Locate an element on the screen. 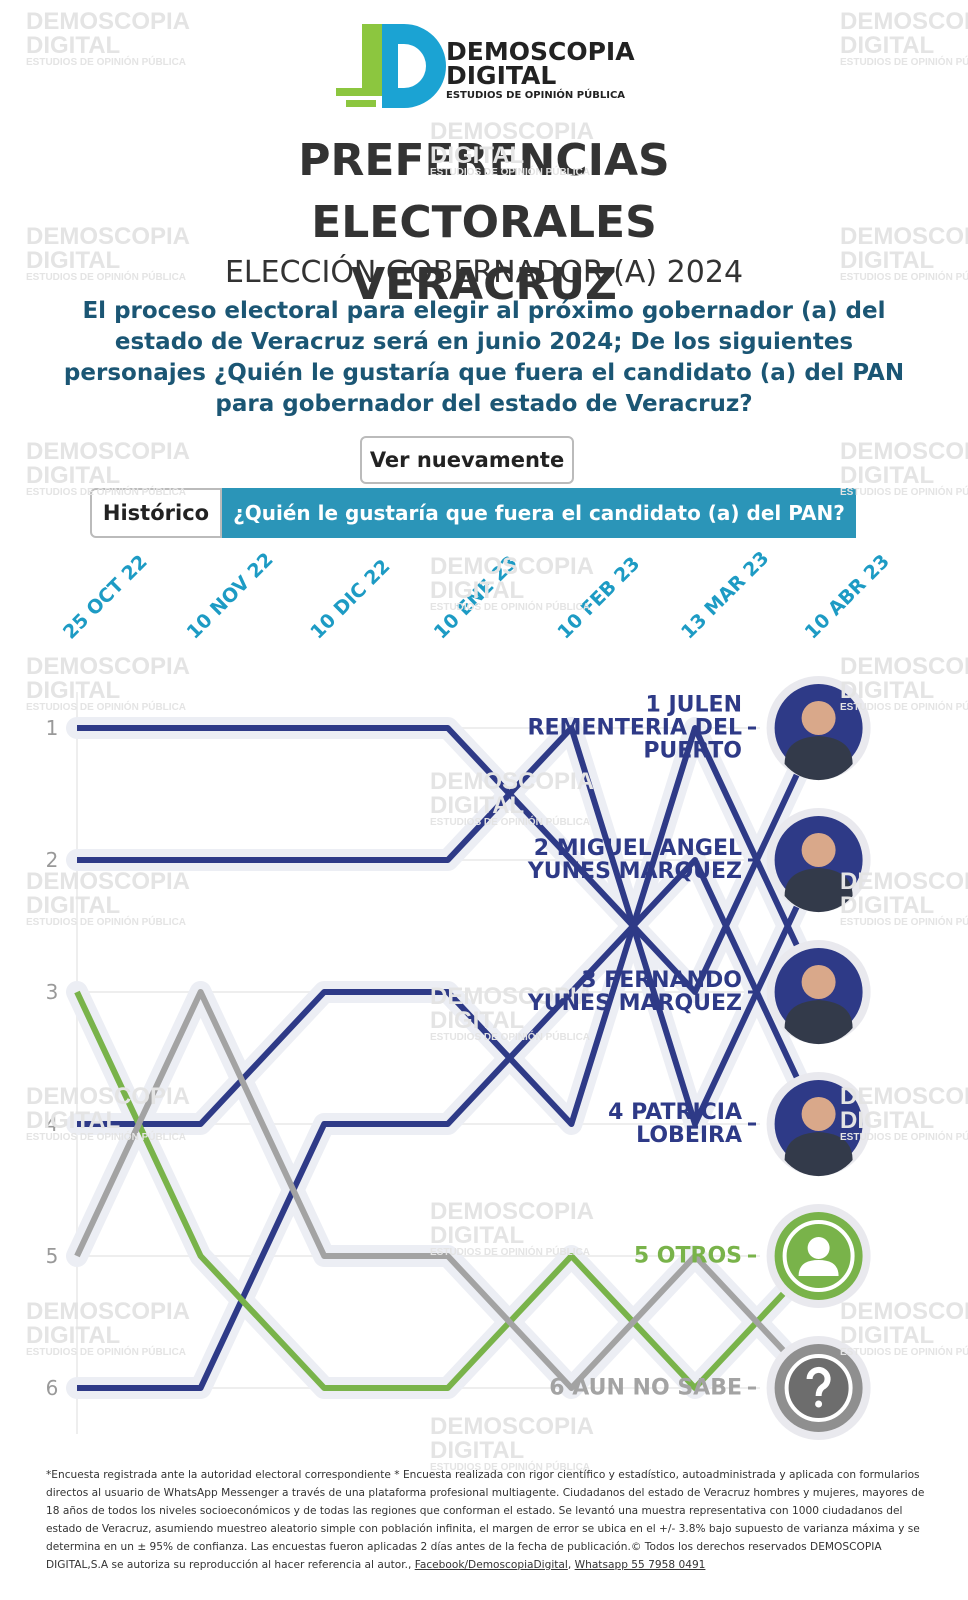 The height and width of the screenshot is (1600, 968). x-tick-label: 10 NOV 22 is located at coordinates (230, 596).